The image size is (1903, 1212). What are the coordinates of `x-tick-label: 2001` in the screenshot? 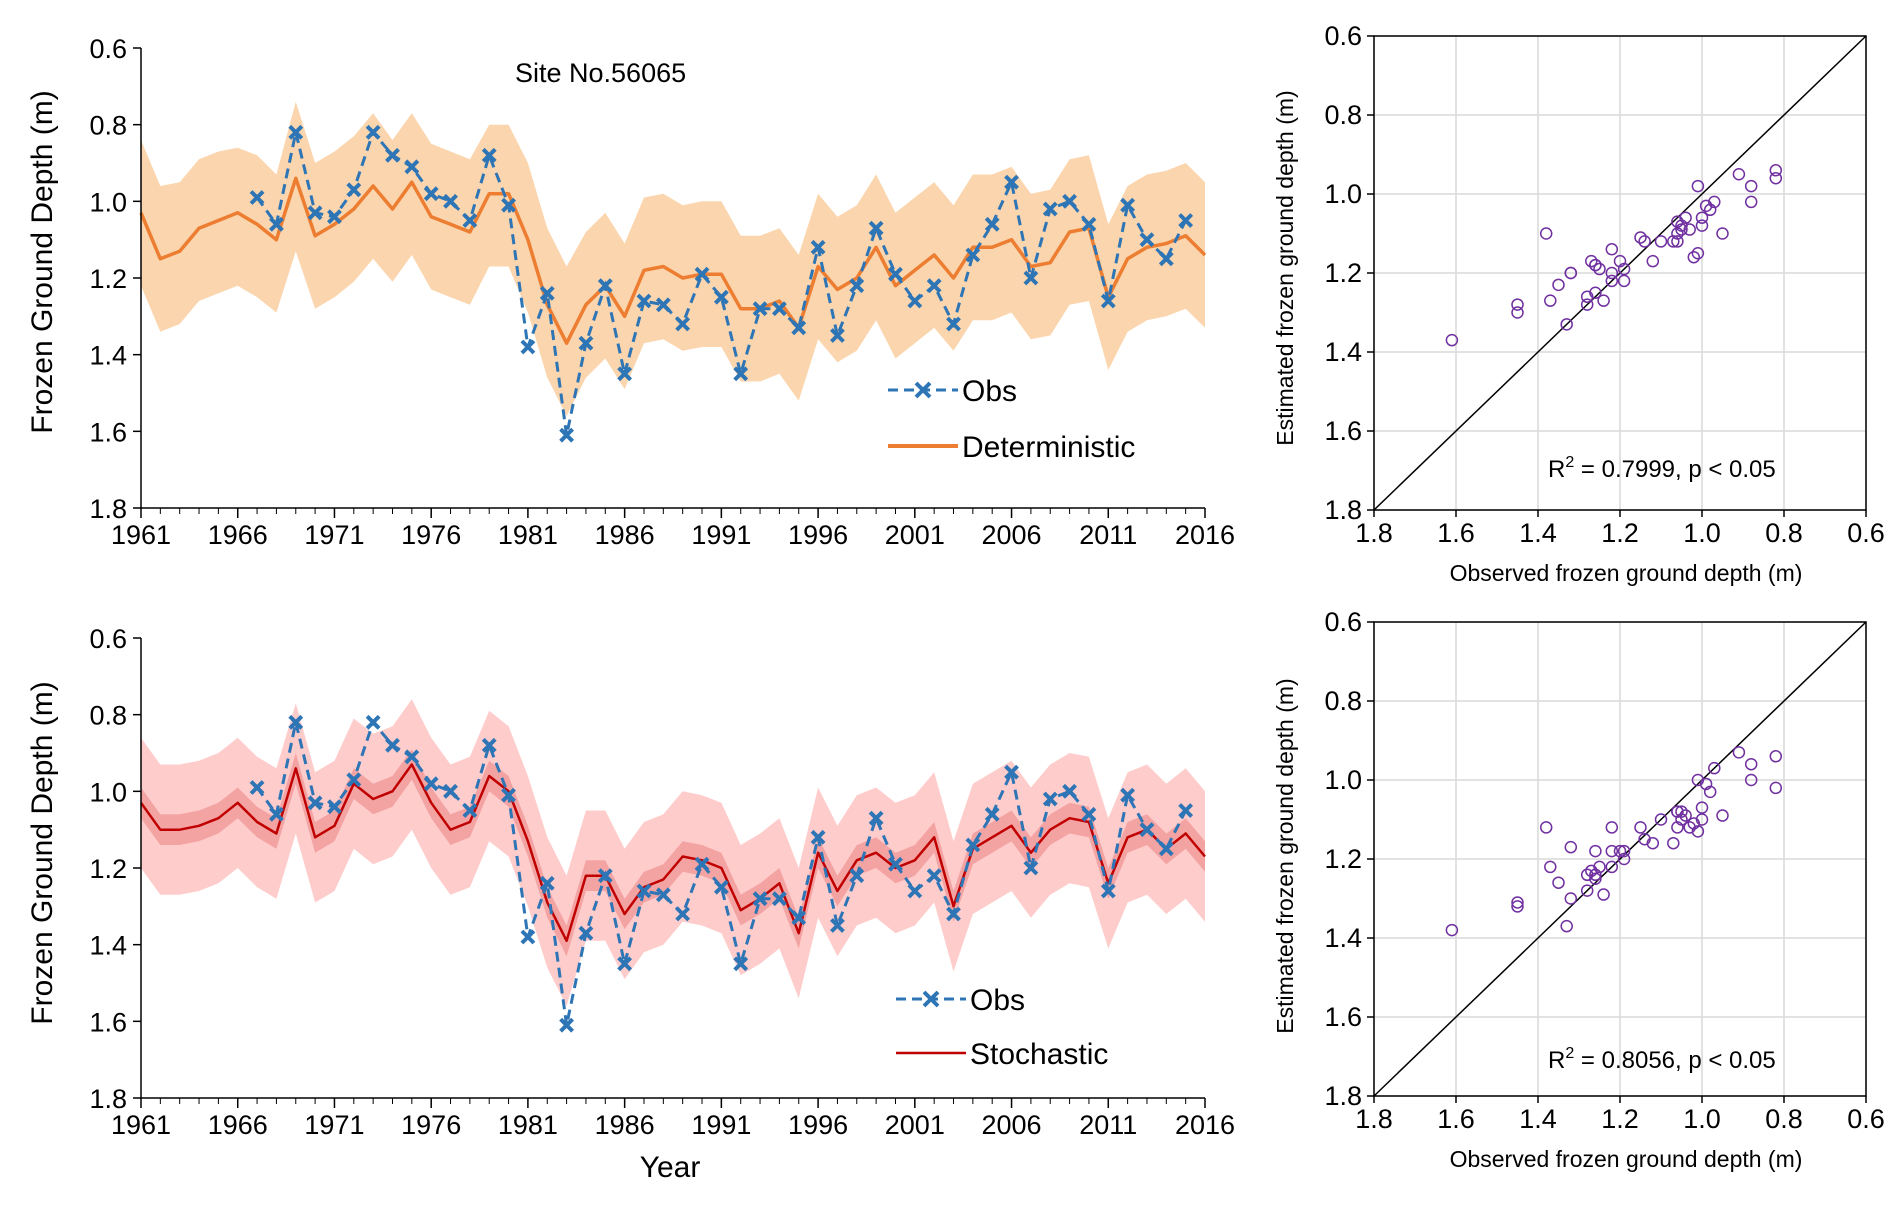 It's located at (915, 1125).